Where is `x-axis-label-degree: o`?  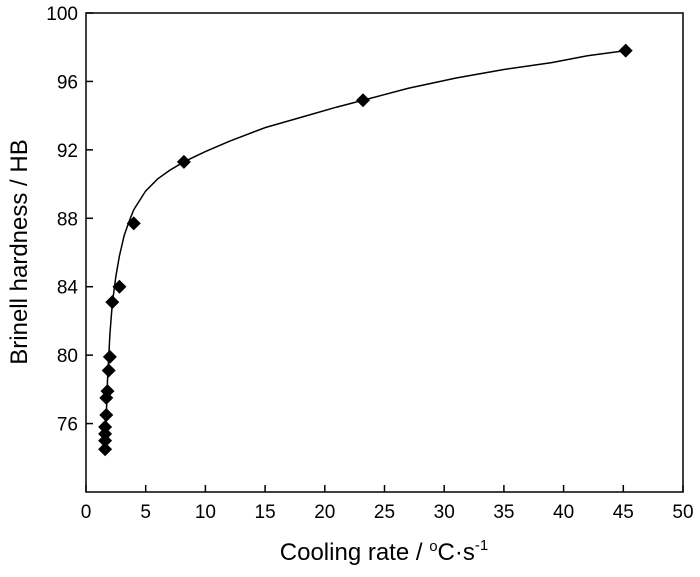
x-axis-label-degree: o is located at coordinates (433, 546).